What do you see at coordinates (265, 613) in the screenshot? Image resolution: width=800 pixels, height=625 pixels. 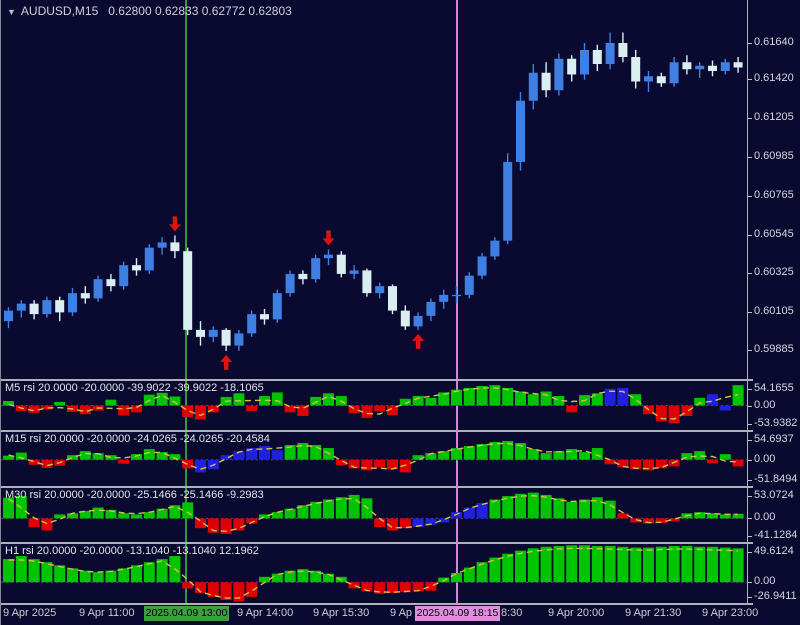 I see `time-axis-label: 9 Apr 14:00` at bounding box center [265, 613].